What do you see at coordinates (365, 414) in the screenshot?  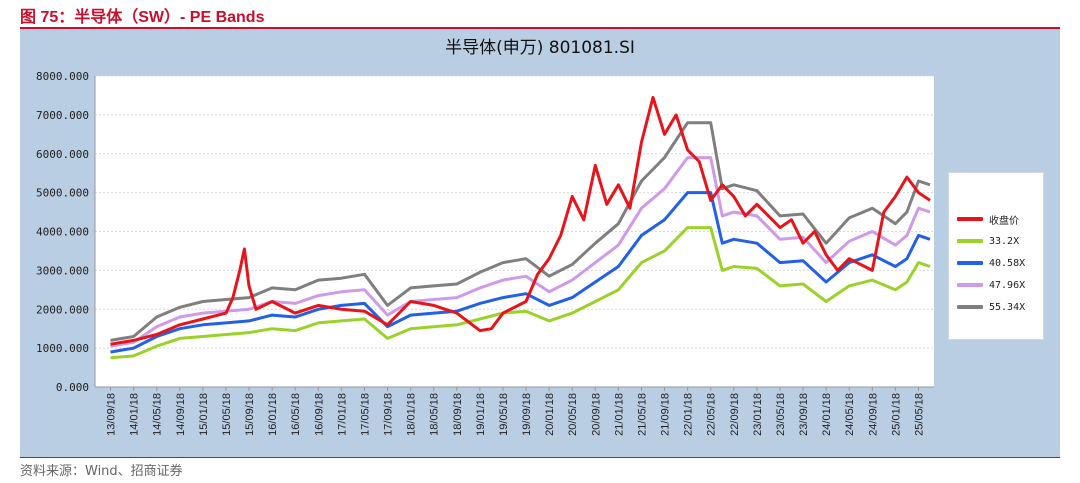 I see `x-tick-label: 17/05/18` at bounding box center [365, 414].